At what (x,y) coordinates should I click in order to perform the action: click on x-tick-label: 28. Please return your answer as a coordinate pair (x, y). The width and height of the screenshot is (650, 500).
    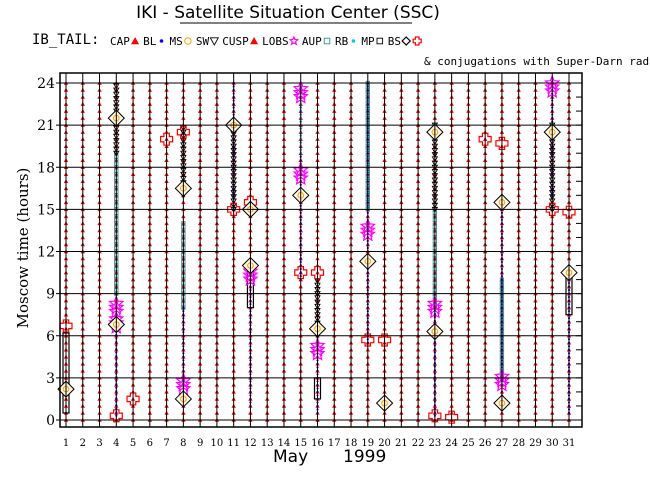
    Looking at the image, I should click on (518, 443).